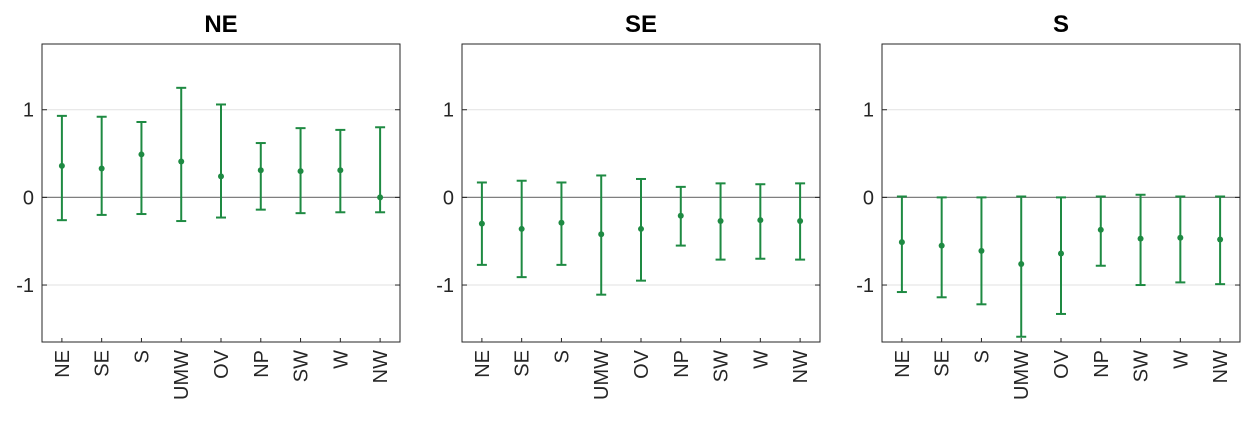  Describe the element at coordinates (641, 24) in the screenshot. I see `chart-title: SE` at that location.